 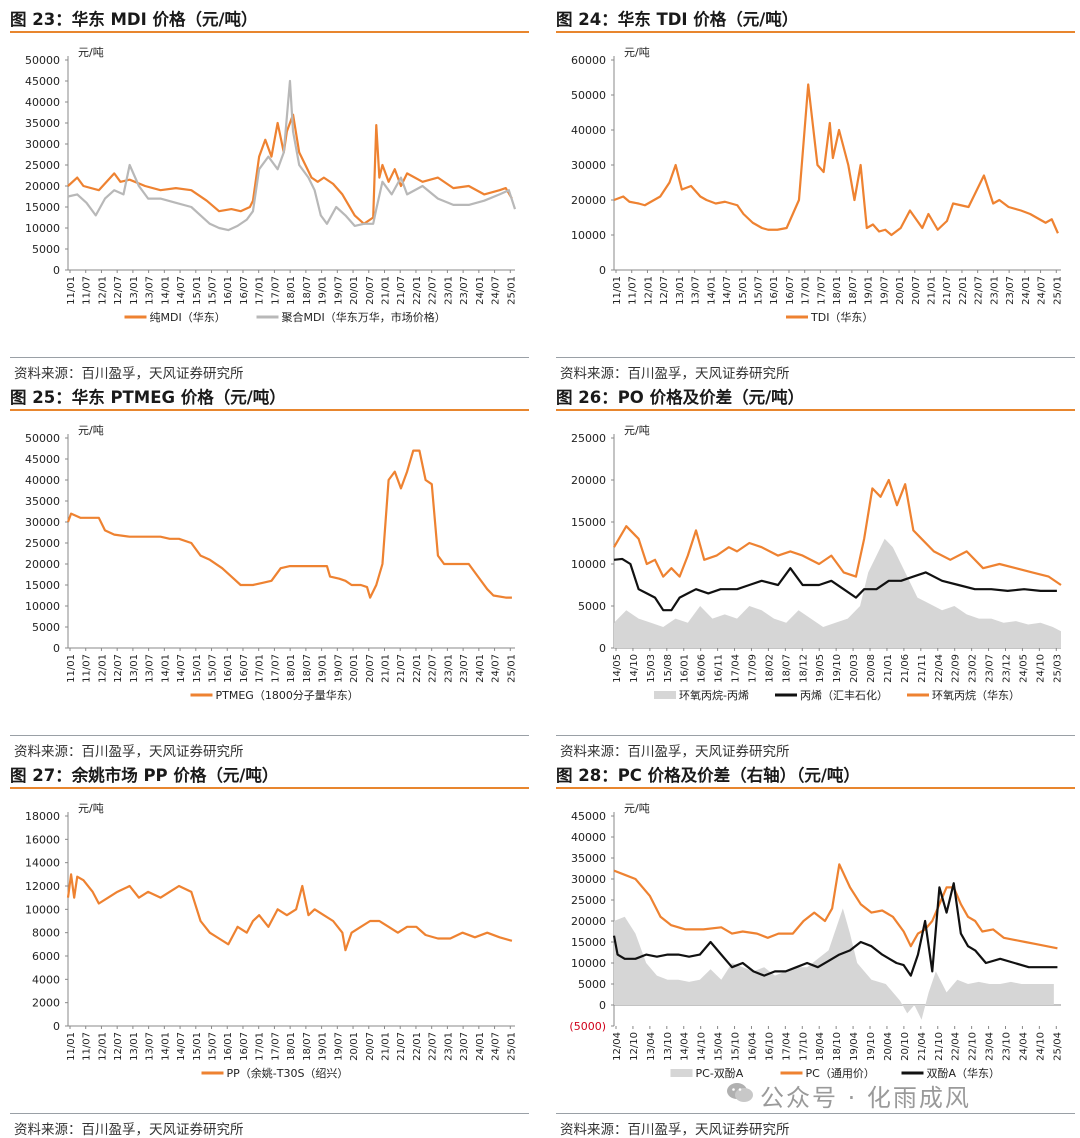 What do you see at coordinates (888, 668) in the screenshot?
I see `x-tick-label: 21/01` at bounding box center [888, 668].